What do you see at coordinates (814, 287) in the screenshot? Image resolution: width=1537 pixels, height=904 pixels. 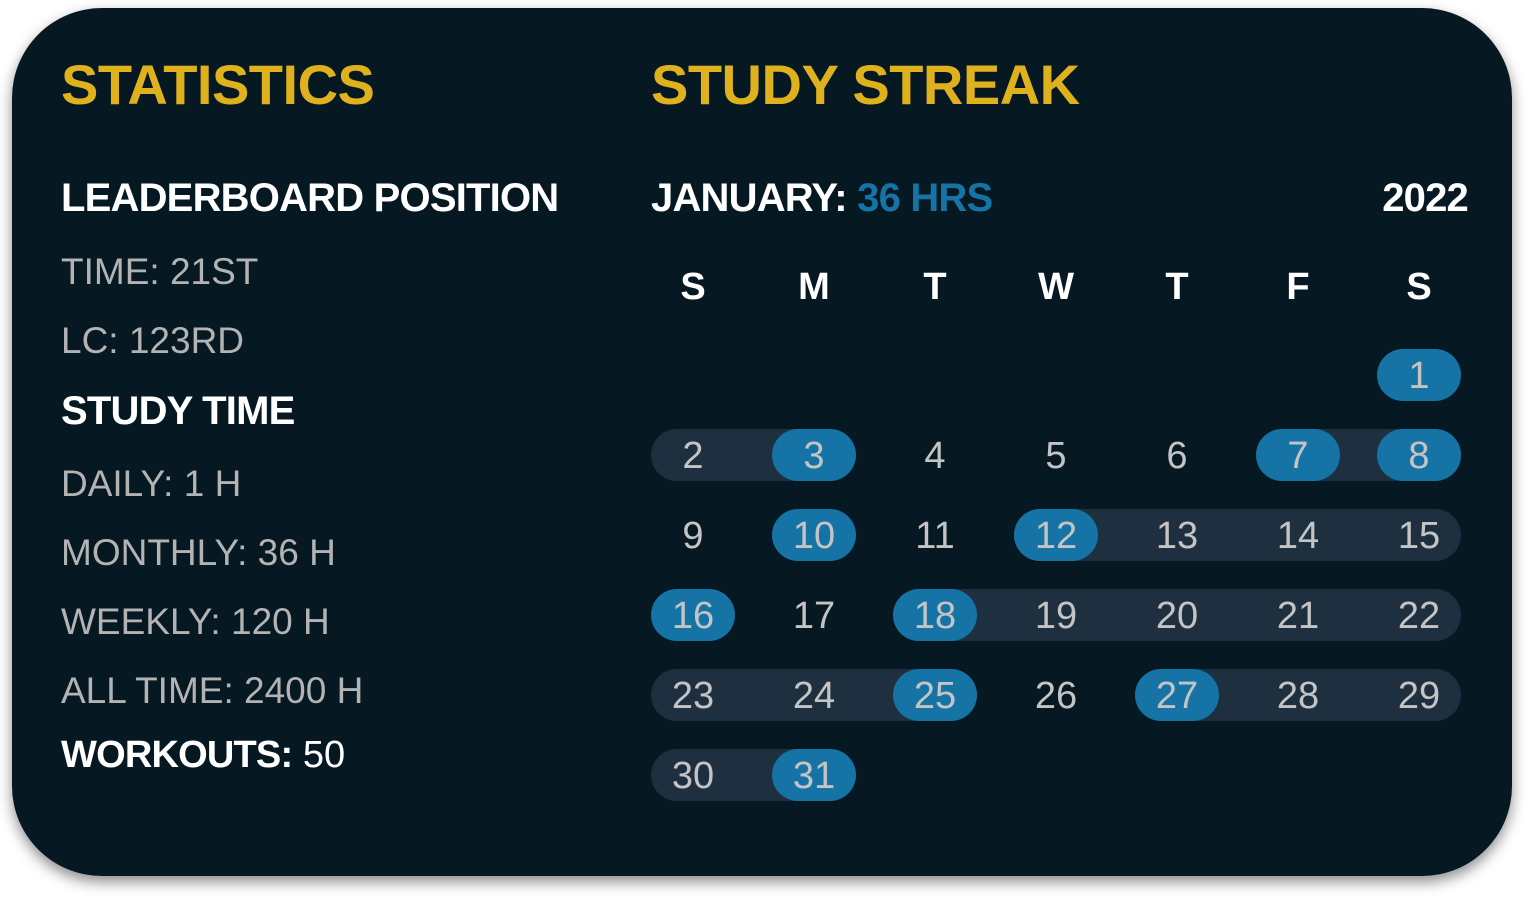 I see `weekday-label: M` at bounding box center [814, 287].